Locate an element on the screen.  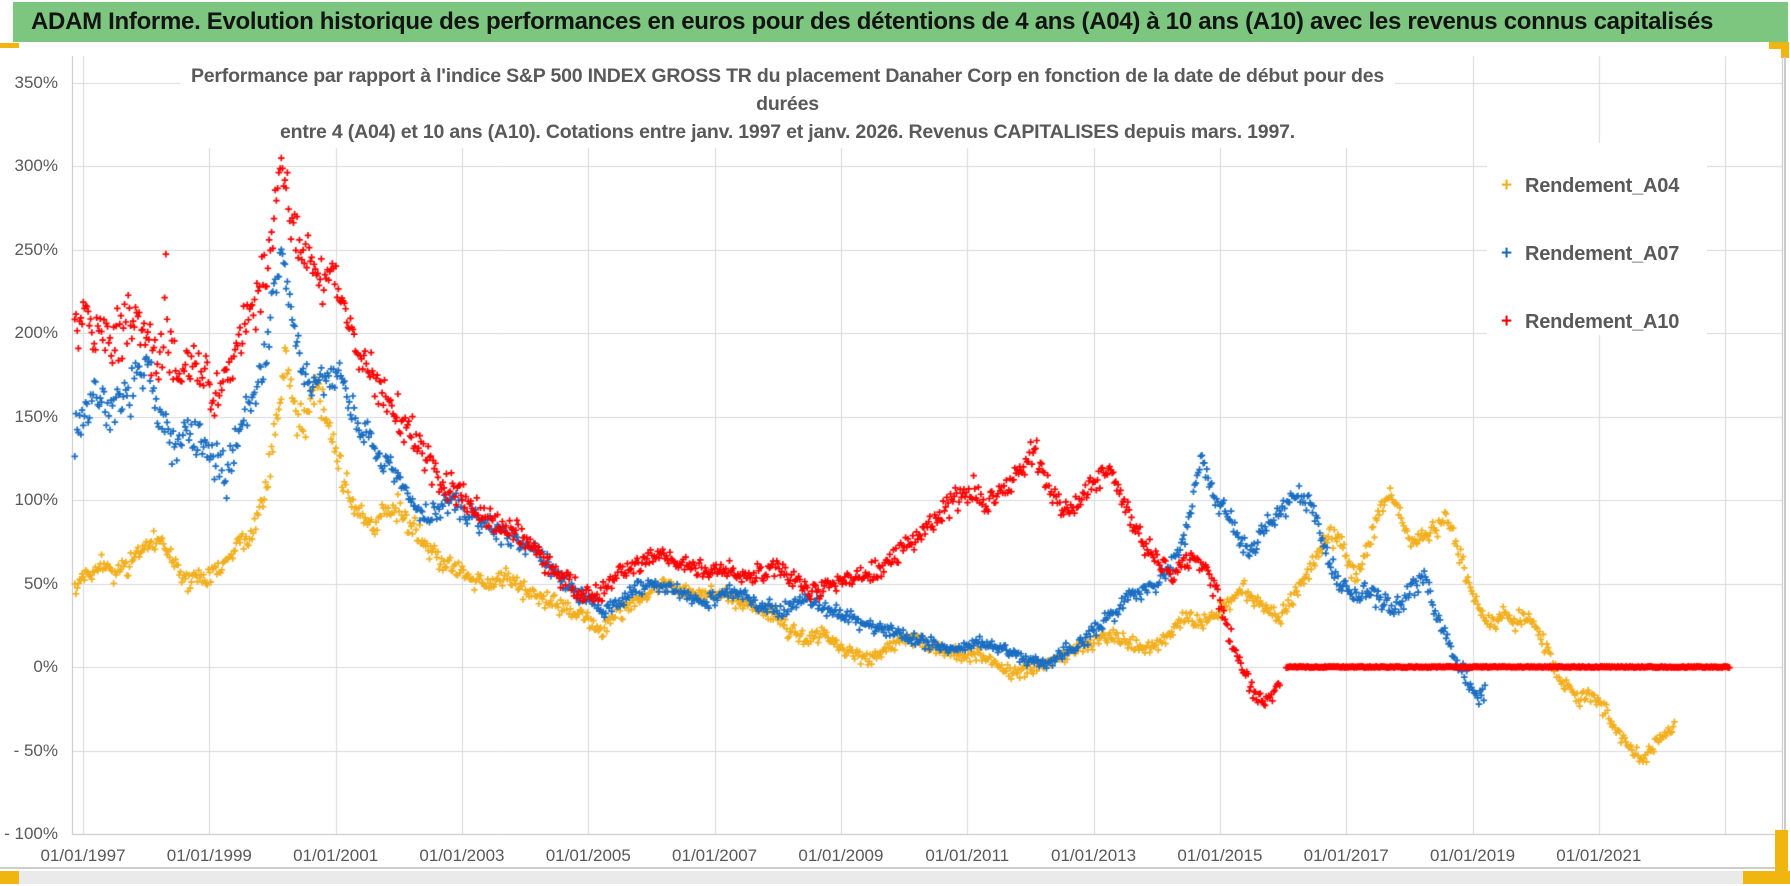
legend-label: Rendement_A10 is located at coordinates (1602, 321).